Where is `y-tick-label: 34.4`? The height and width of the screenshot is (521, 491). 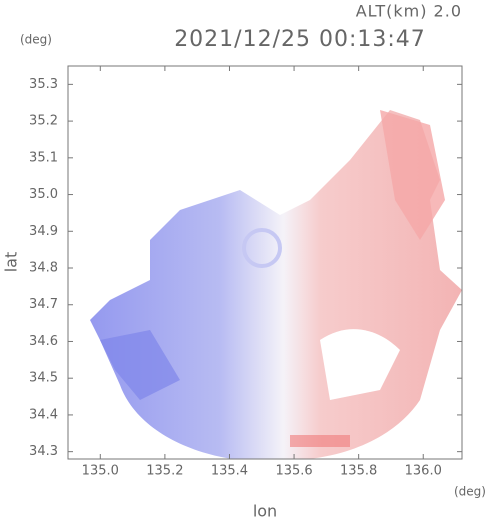 y-tick-label: 34.4 is located at coordinates (43, 414).